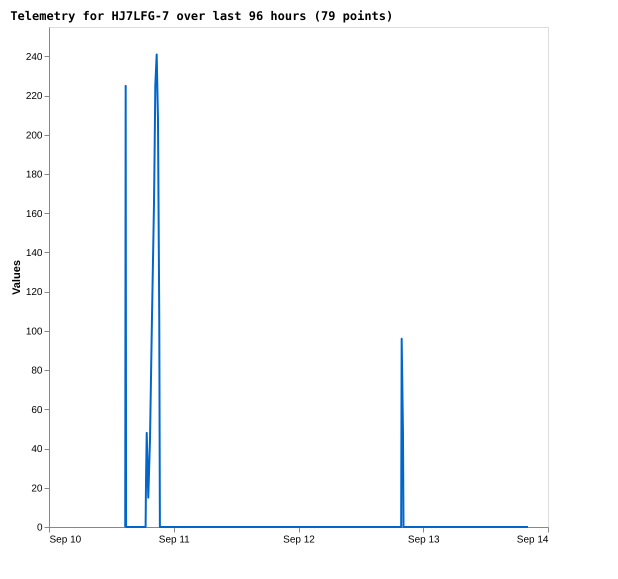  Describe the element at coordinates (37, 371) in the screenshot. I see `y-tick-label: 80` at that location.